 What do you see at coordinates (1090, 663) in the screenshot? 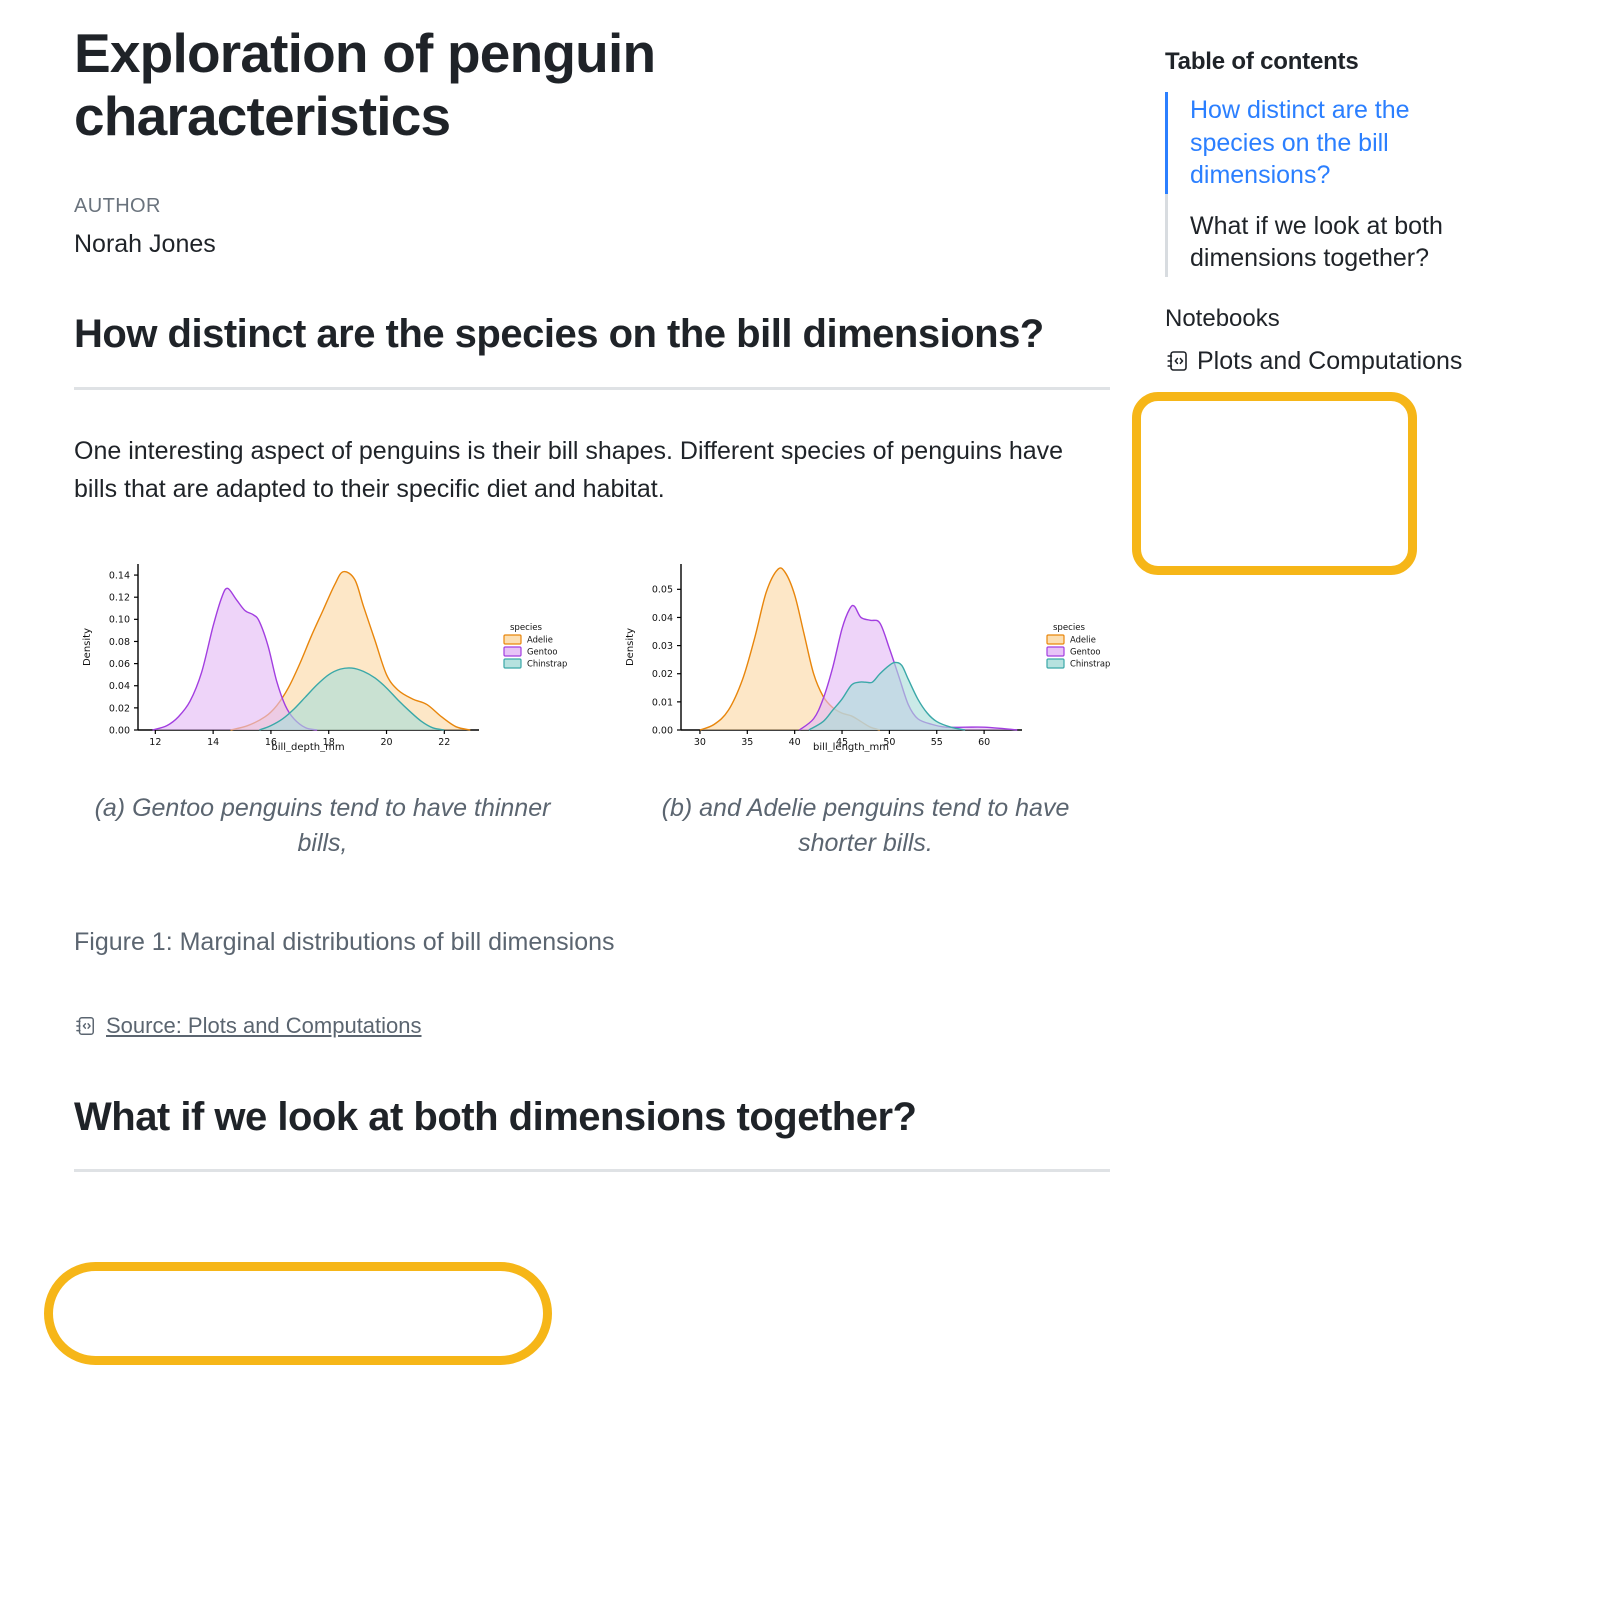
I see `b-legend-label-chinstrap: Chinstrap` at bounding box center [1090, 663].